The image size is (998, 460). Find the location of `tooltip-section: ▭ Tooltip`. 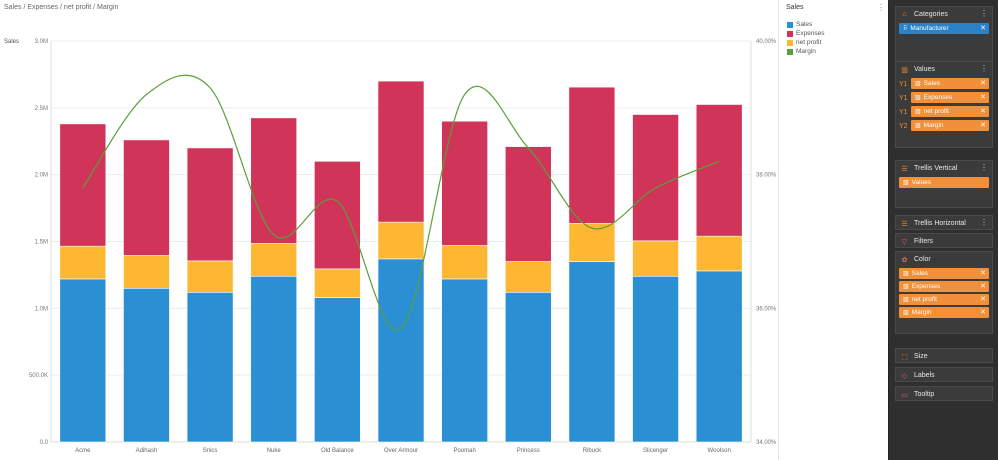

tooltip-section: ▭ Tooltip is located at coordinates (944, 393).